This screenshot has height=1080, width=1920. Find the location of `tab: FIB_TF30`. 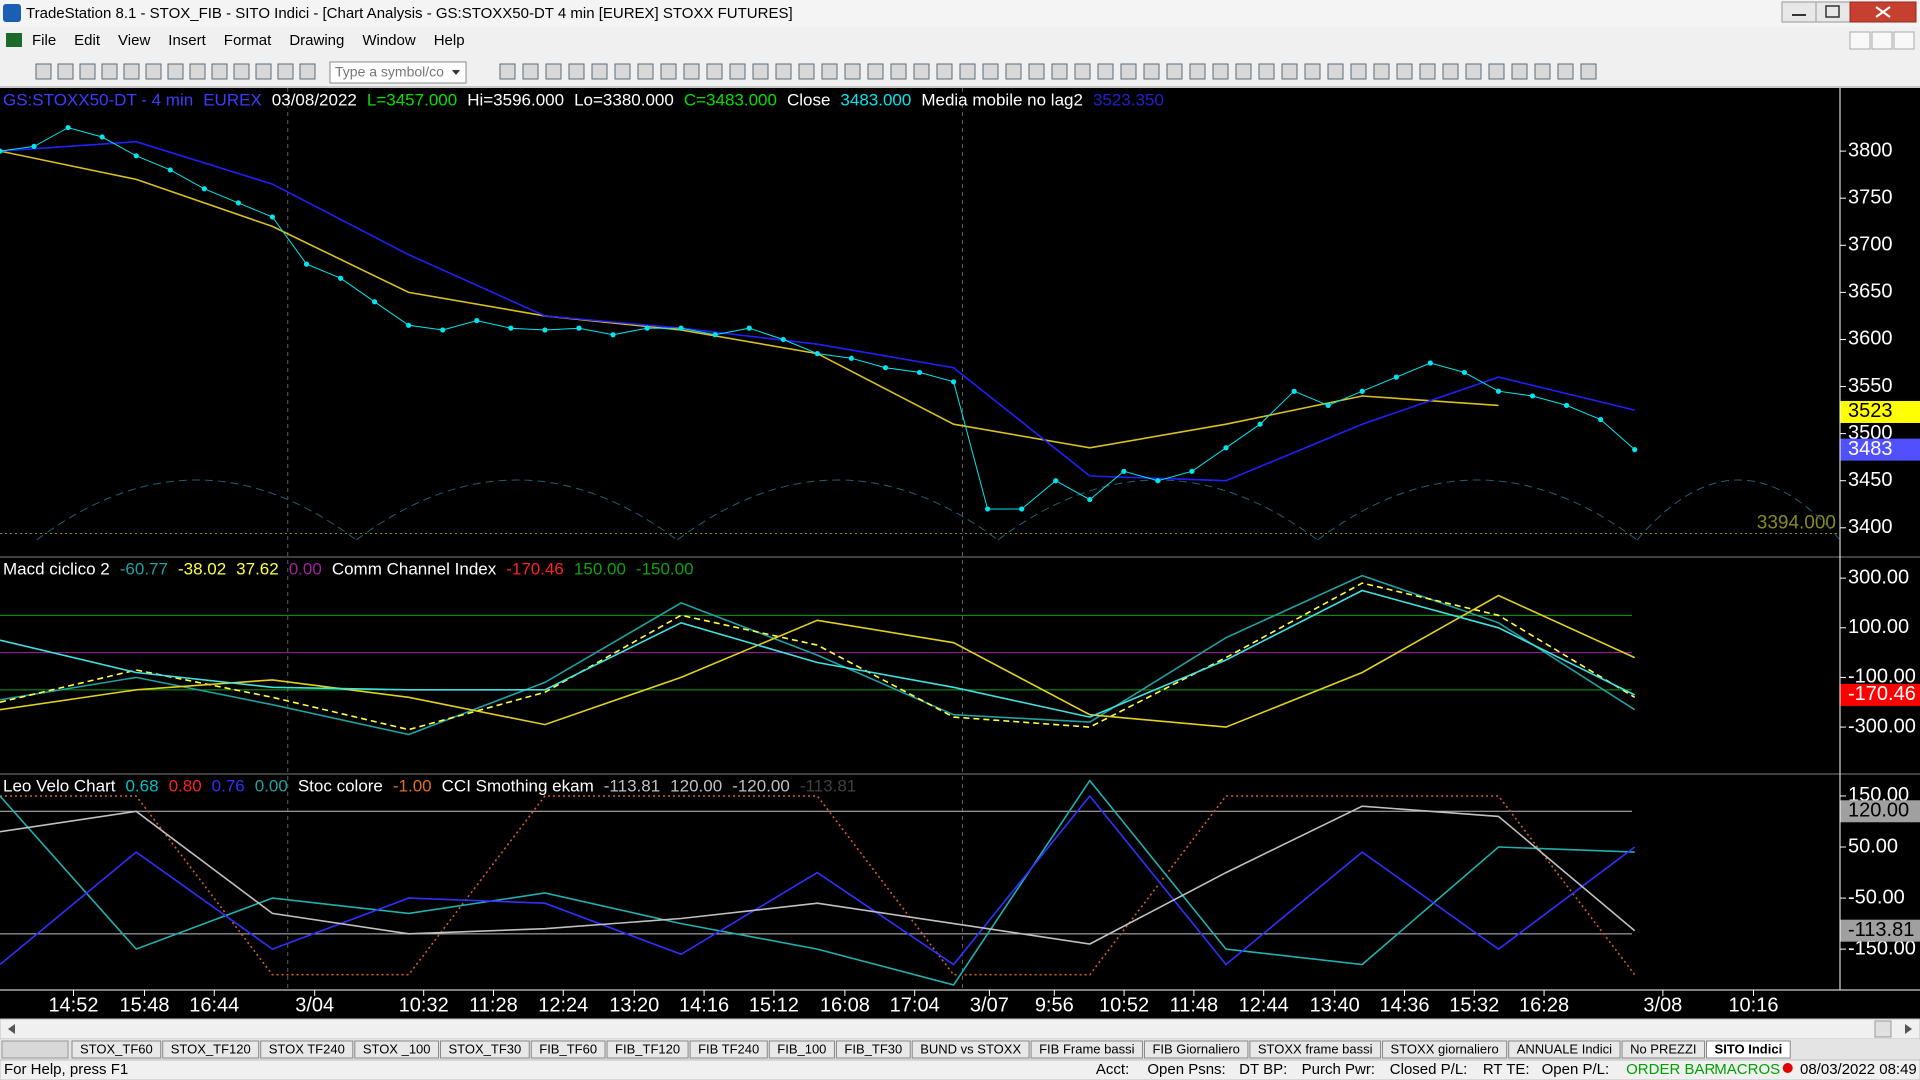

tab: FIB_TF30 is located at coordinates (873, 1049).